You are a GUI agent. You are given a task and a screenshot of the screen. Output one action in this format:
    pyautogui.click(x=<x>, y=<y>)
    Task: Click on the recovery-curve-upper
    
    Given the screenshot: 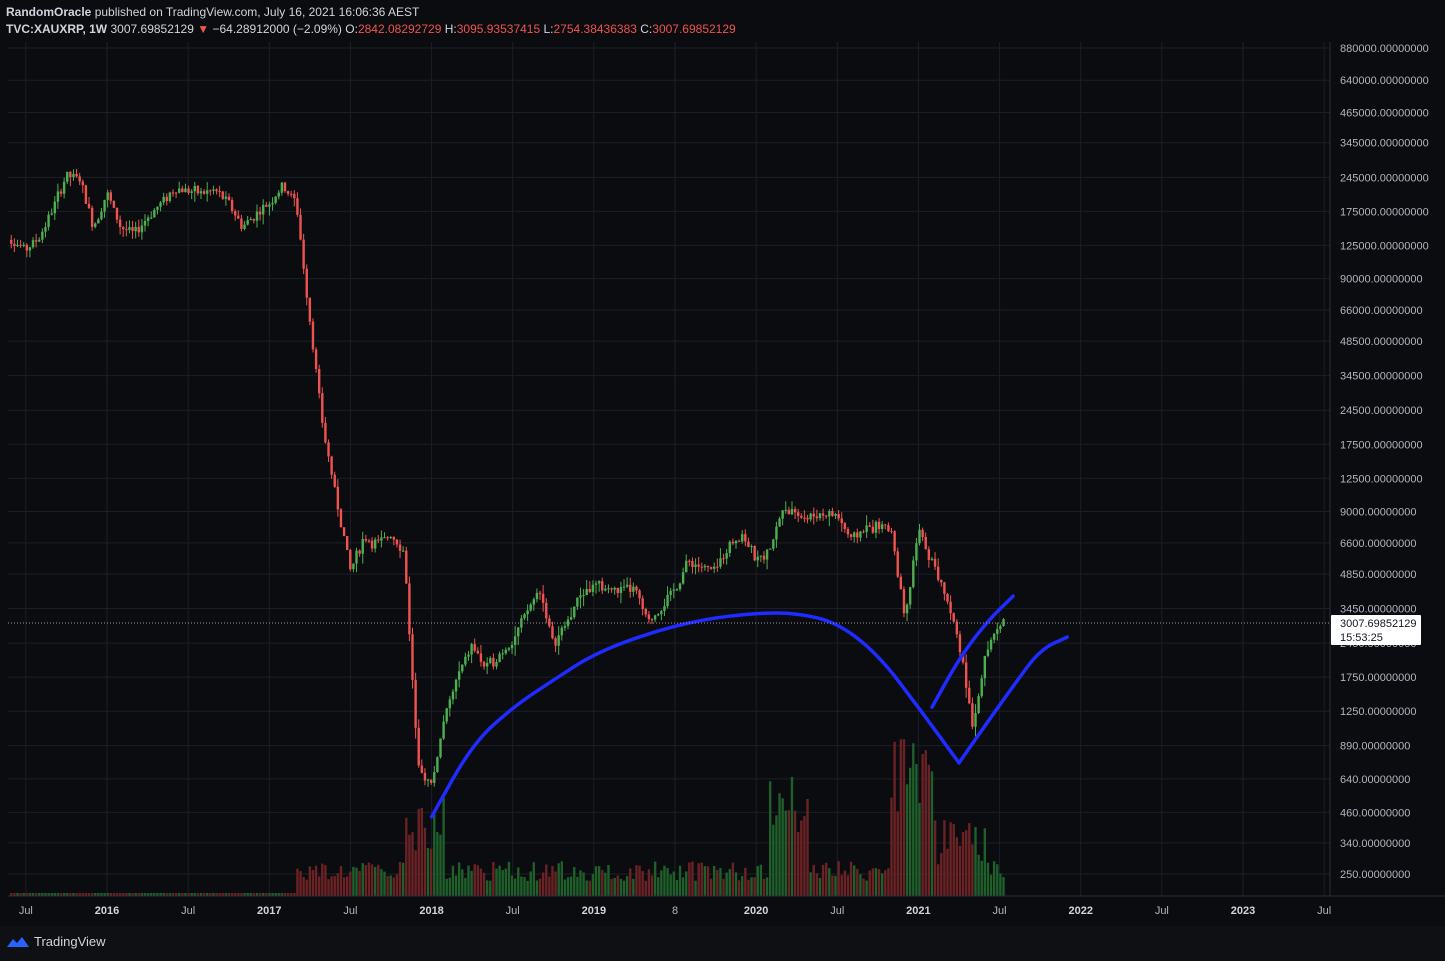 What is the action you would take?
    pyautogui.click(x=972, y=651)
    